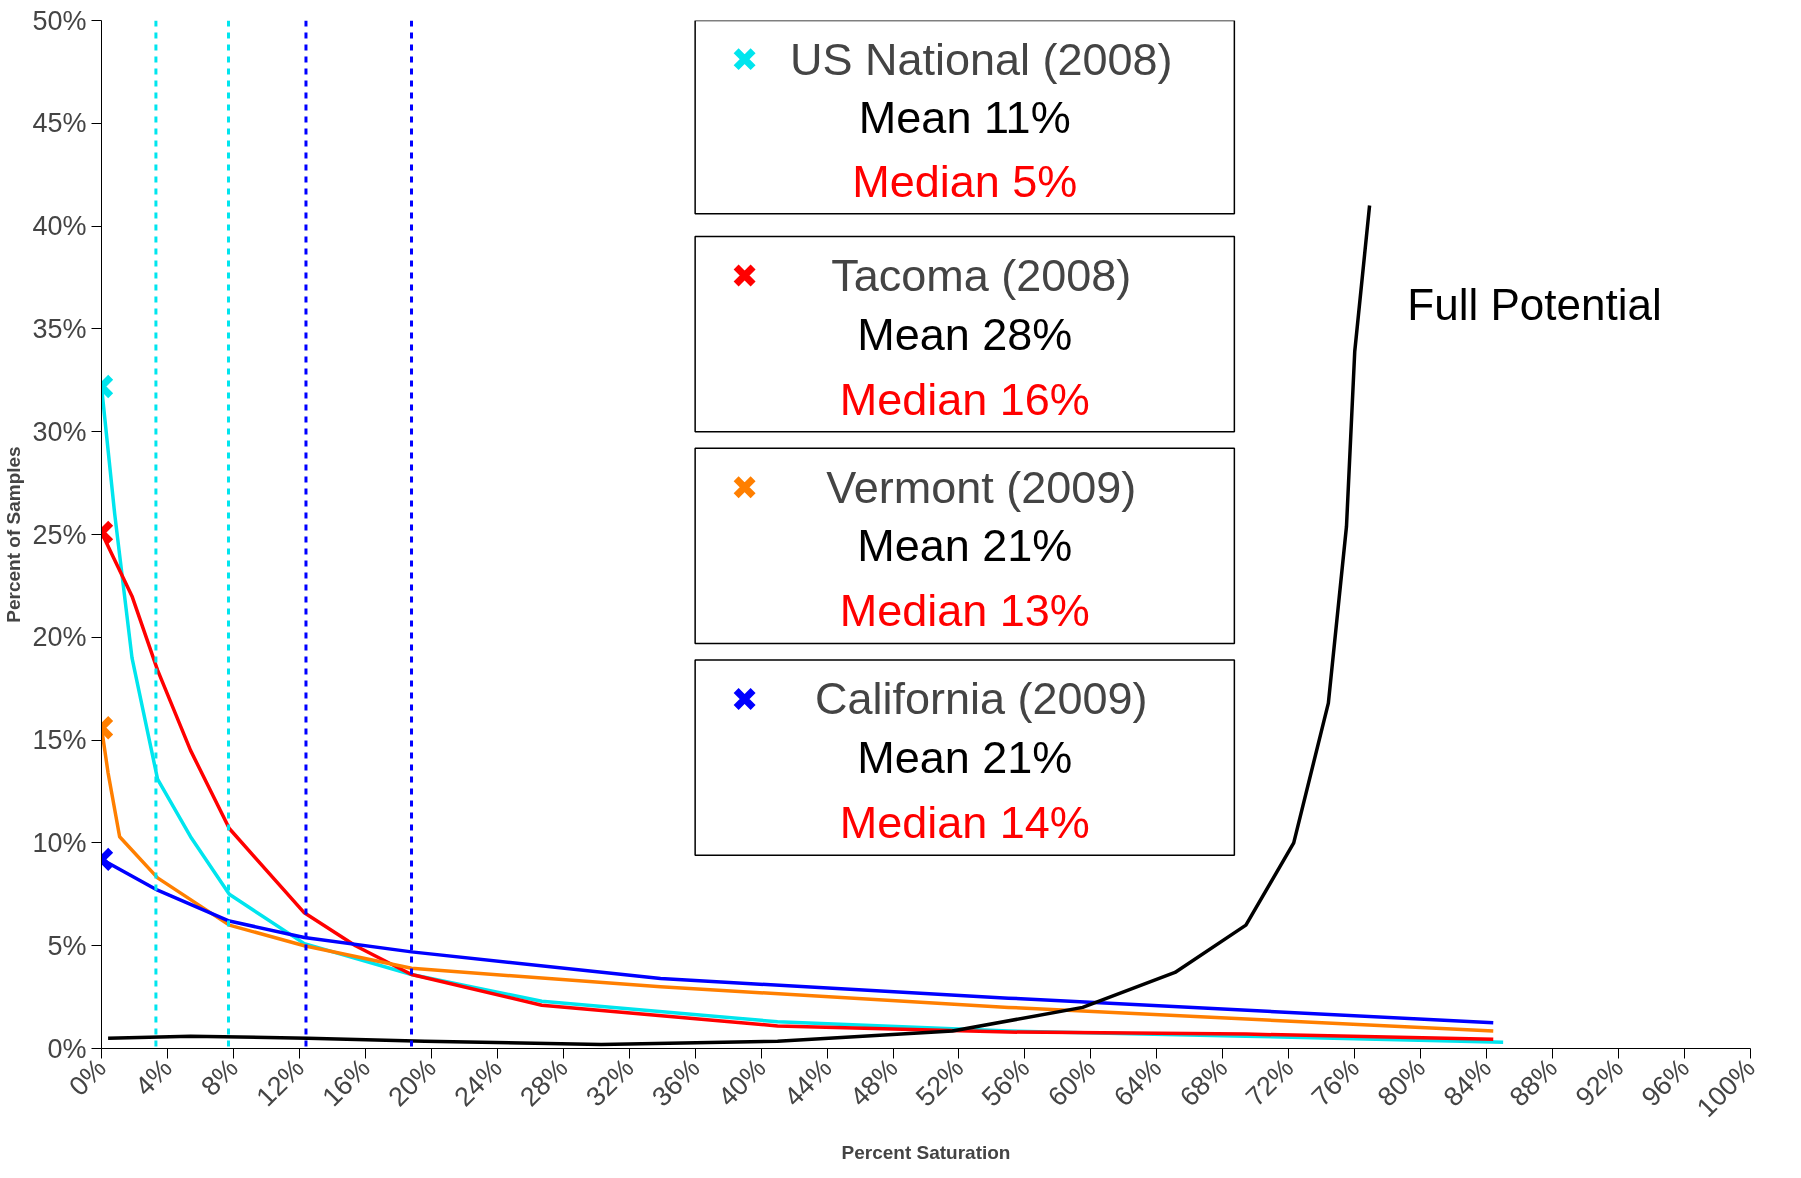 This screenshot has width=1801, height=1178. Describe the element at coordinates (67, 1048) in the screenshot. I see `y-tick-label: 0%` at that location.